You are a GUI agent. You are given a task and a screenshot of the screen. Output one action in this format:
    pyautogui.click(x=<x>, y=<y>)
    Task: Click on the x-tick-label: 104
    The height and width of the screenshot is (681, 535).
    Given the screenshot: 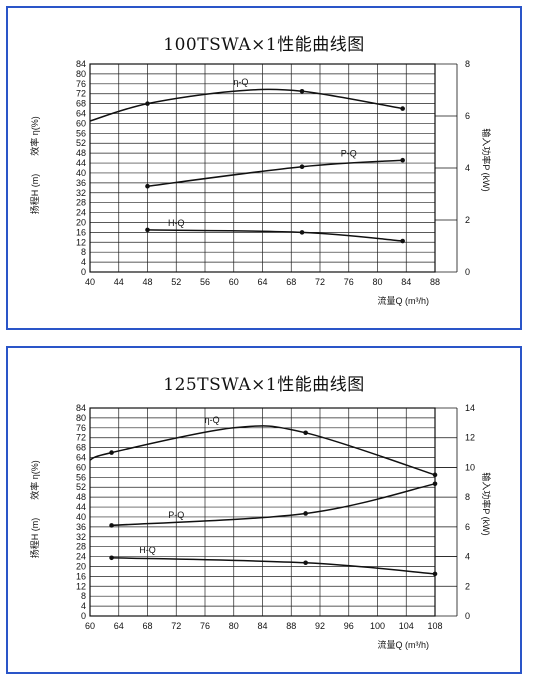 What is the action you would take?
    pyautogui.click(x=406, y=626)
    